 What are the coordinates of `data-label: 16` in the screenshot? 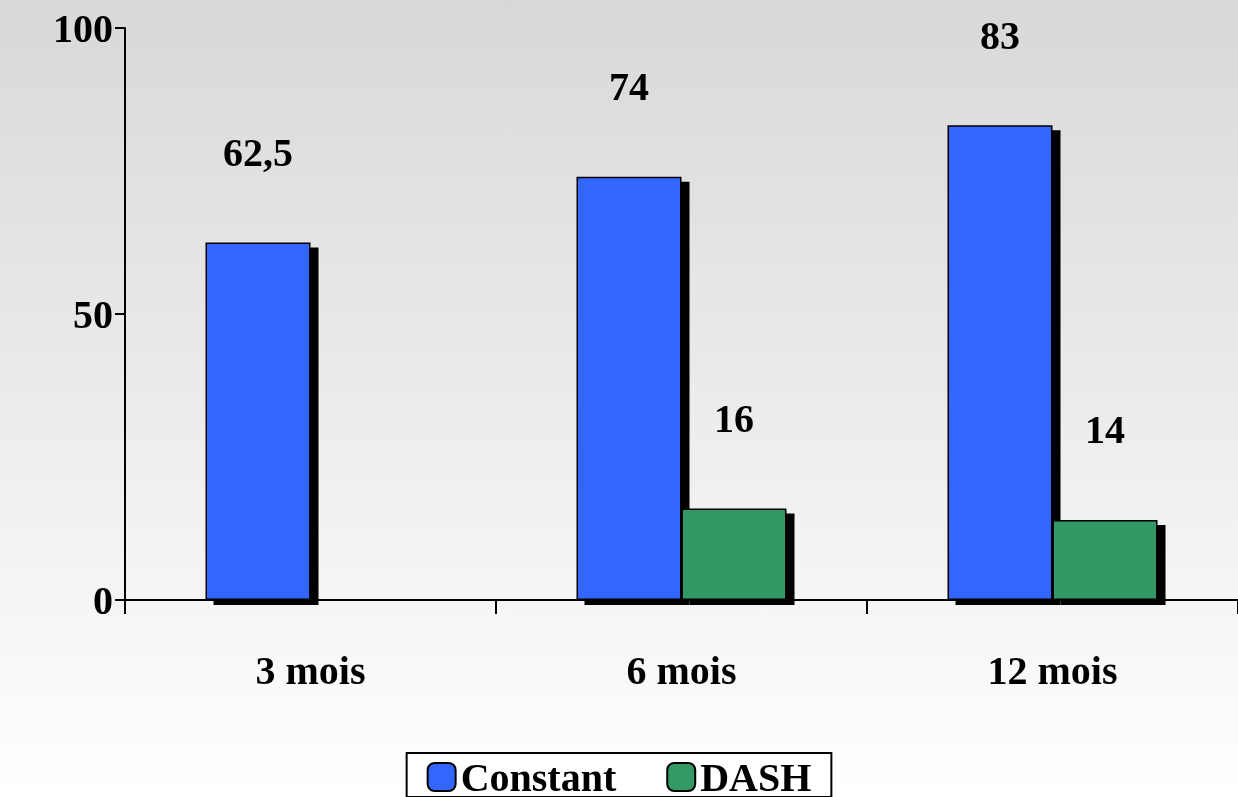 It's located at (734, 418).